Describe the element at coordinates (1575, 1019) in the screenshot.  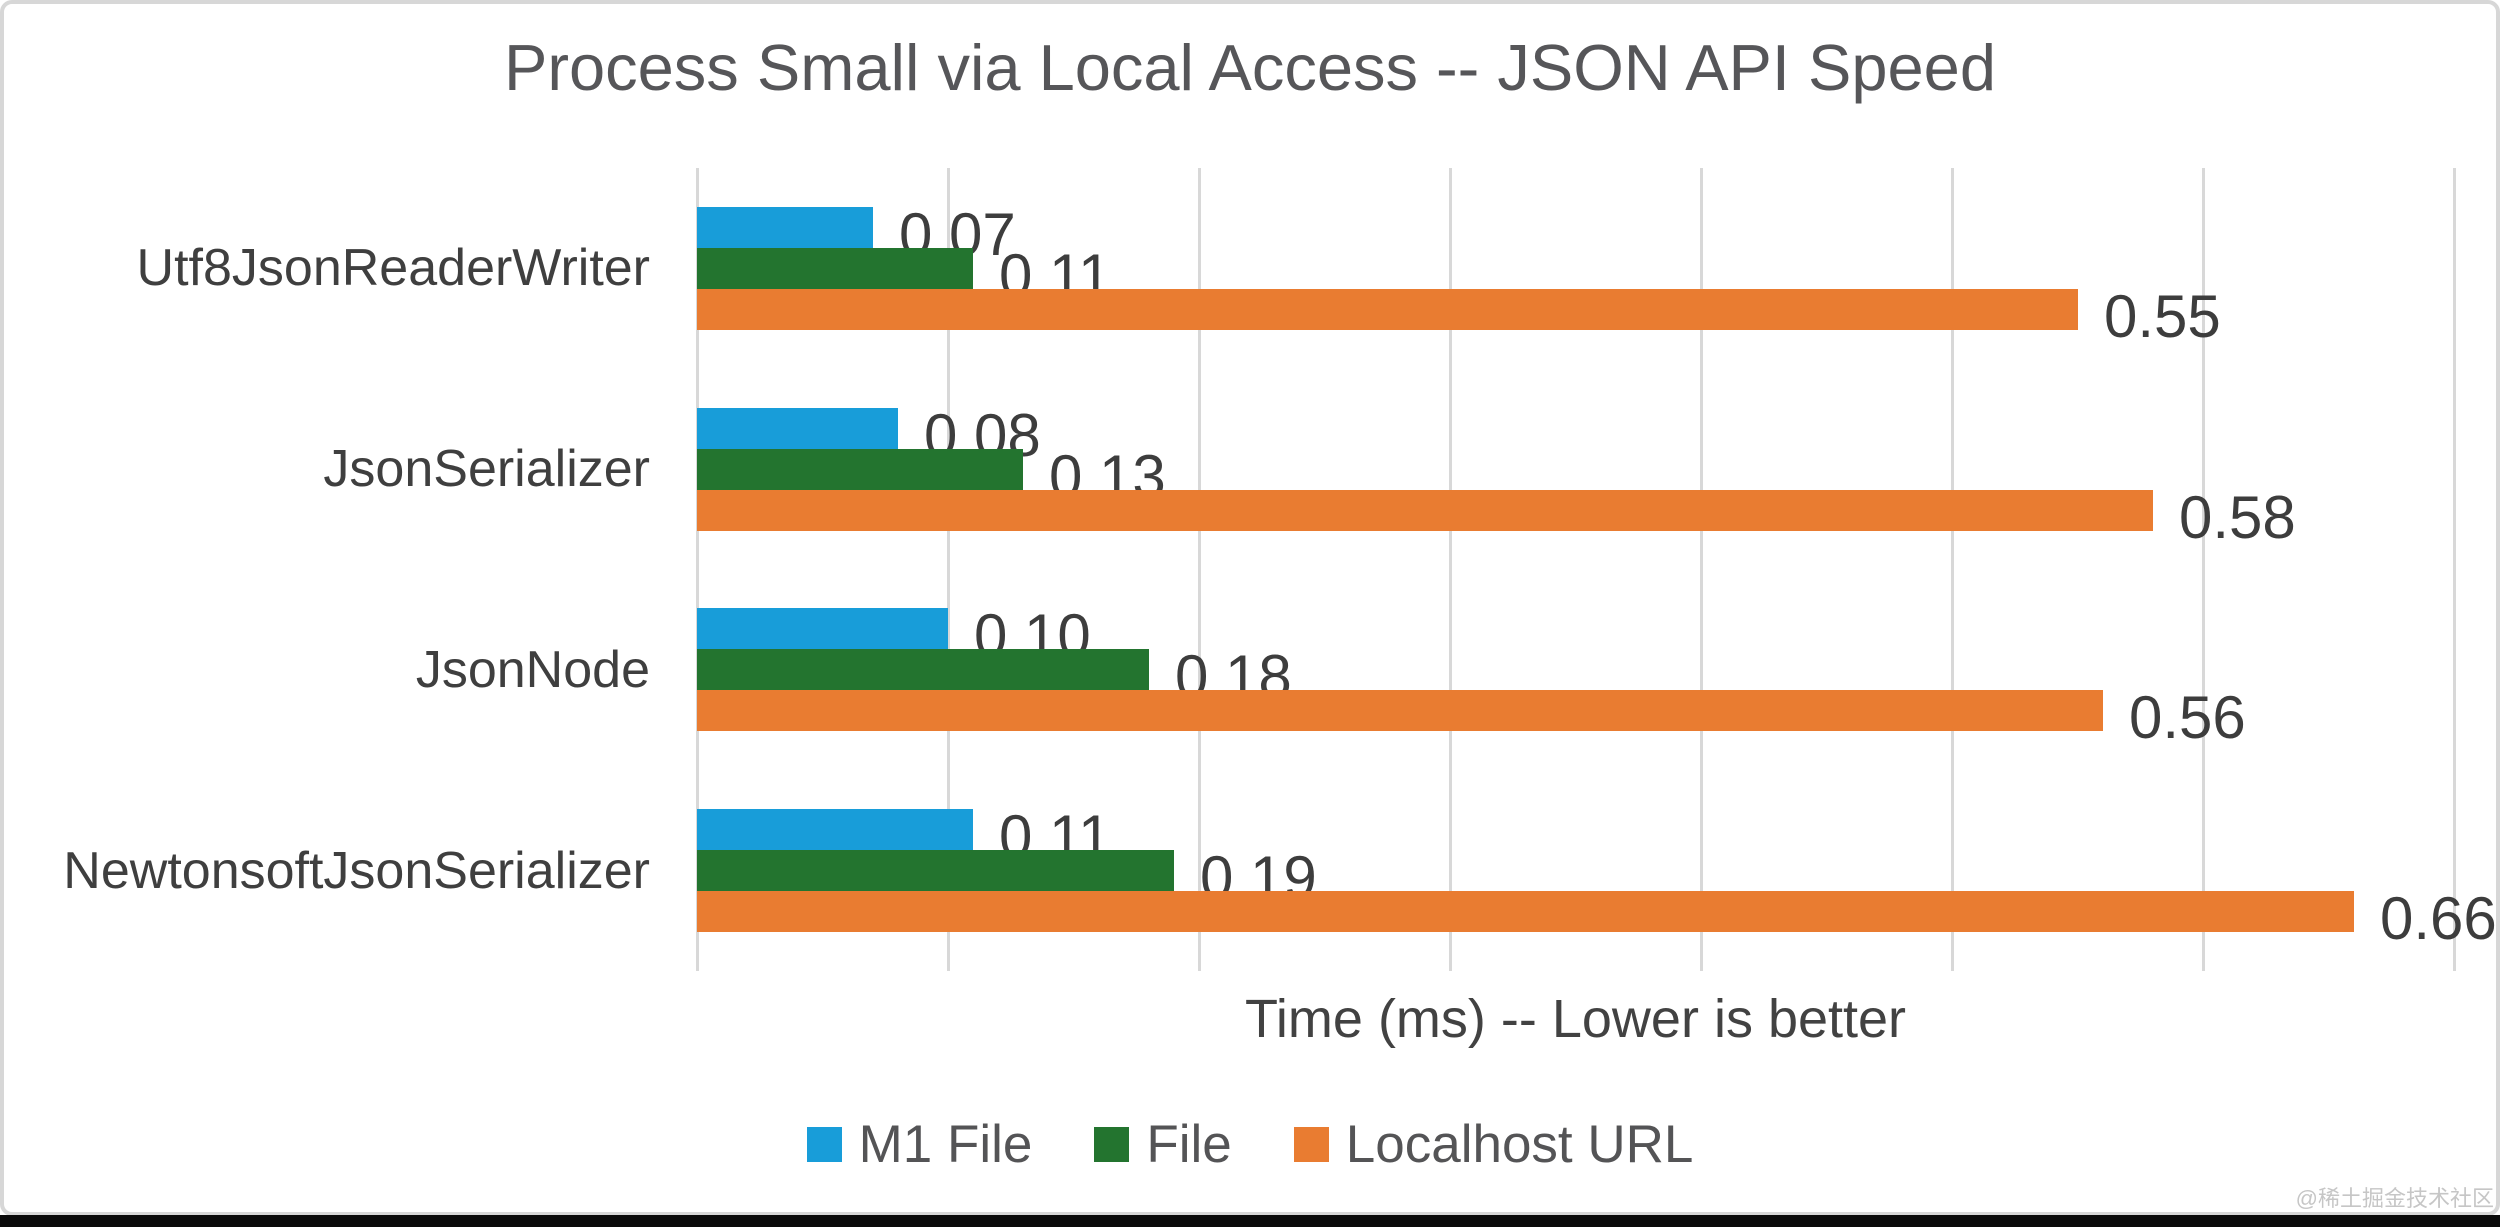
I see `x-axis-title: Time (ms) -- Lower is better` at that location.